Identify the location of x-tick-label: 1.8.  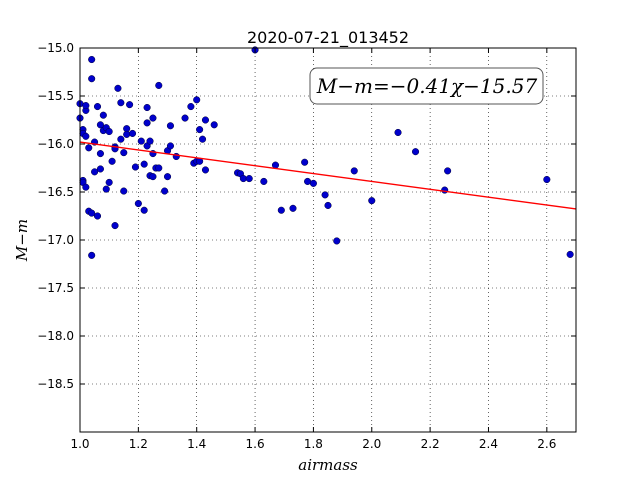
(313, 444).